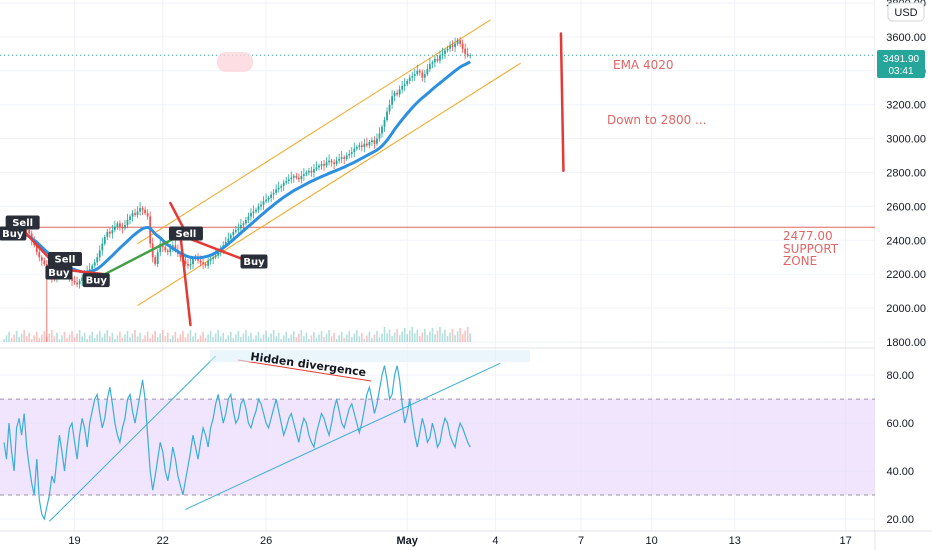  What do you see at coordinates (906, 140) in the screenshot?
I see `price-tick-label: 3000.00` at bounding box center [906, 140].